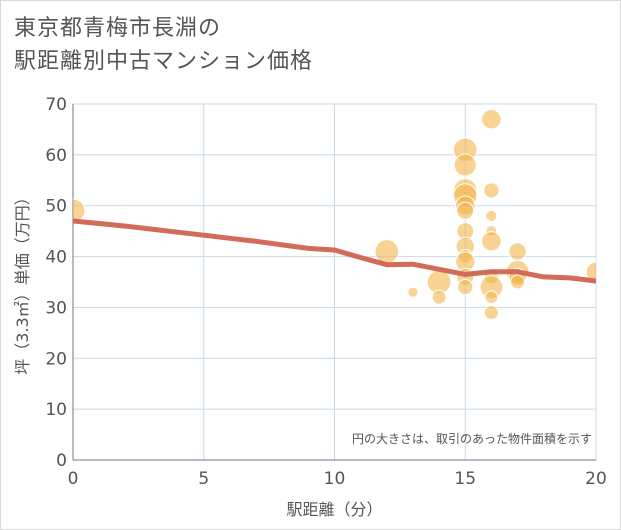 The height and width of the screenshot is (530, 621). What do you see at coordinates (164, 61) in the screenshot?
I see `chart-title-line2: 駅距離別中古マンション価格` at bounding box center [164, 61].